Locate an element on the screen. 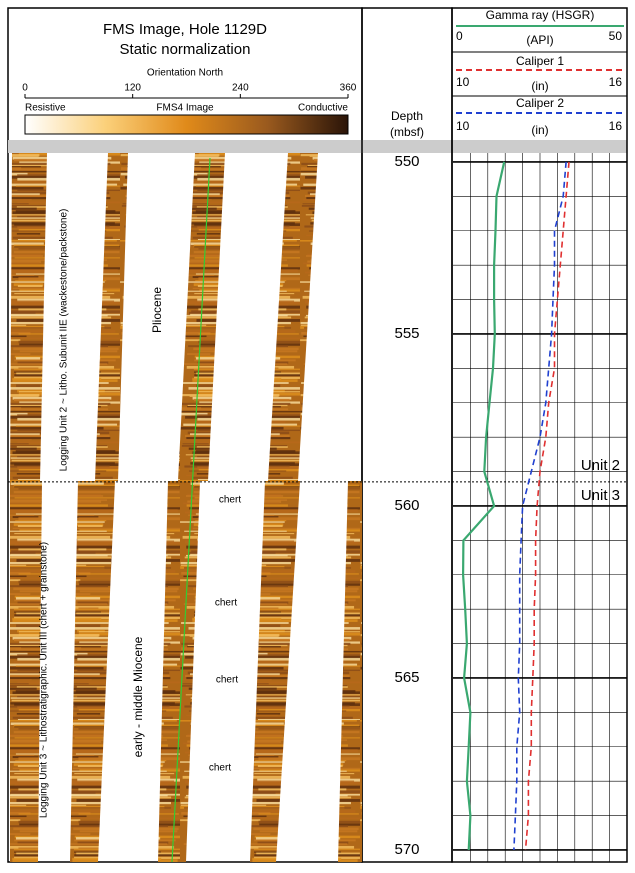 This screenshot has width=635, height=873. legend-label: Caliper 2 is located at coordinates (540, 103).